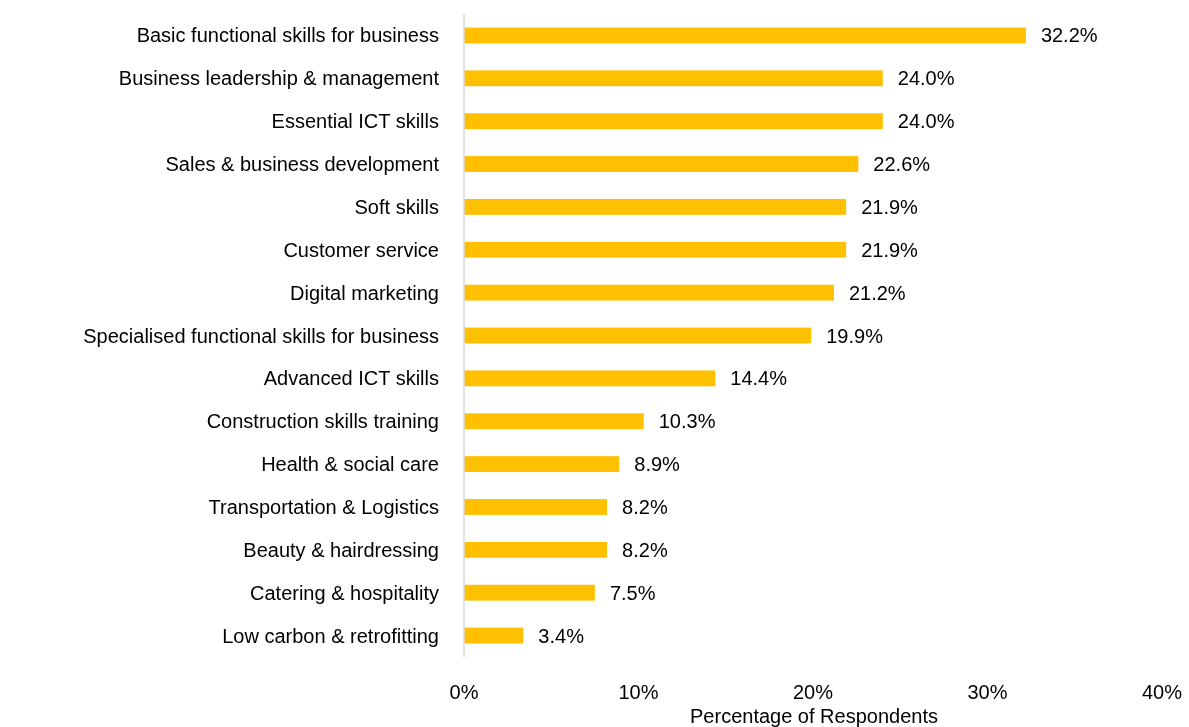 This screenshot has width=1189, height=727. What do you see at coordinates (814, 716) in the screenshot?
I see `x-axis-title: Percentage of Respondents` at bounding box center [814, 716].